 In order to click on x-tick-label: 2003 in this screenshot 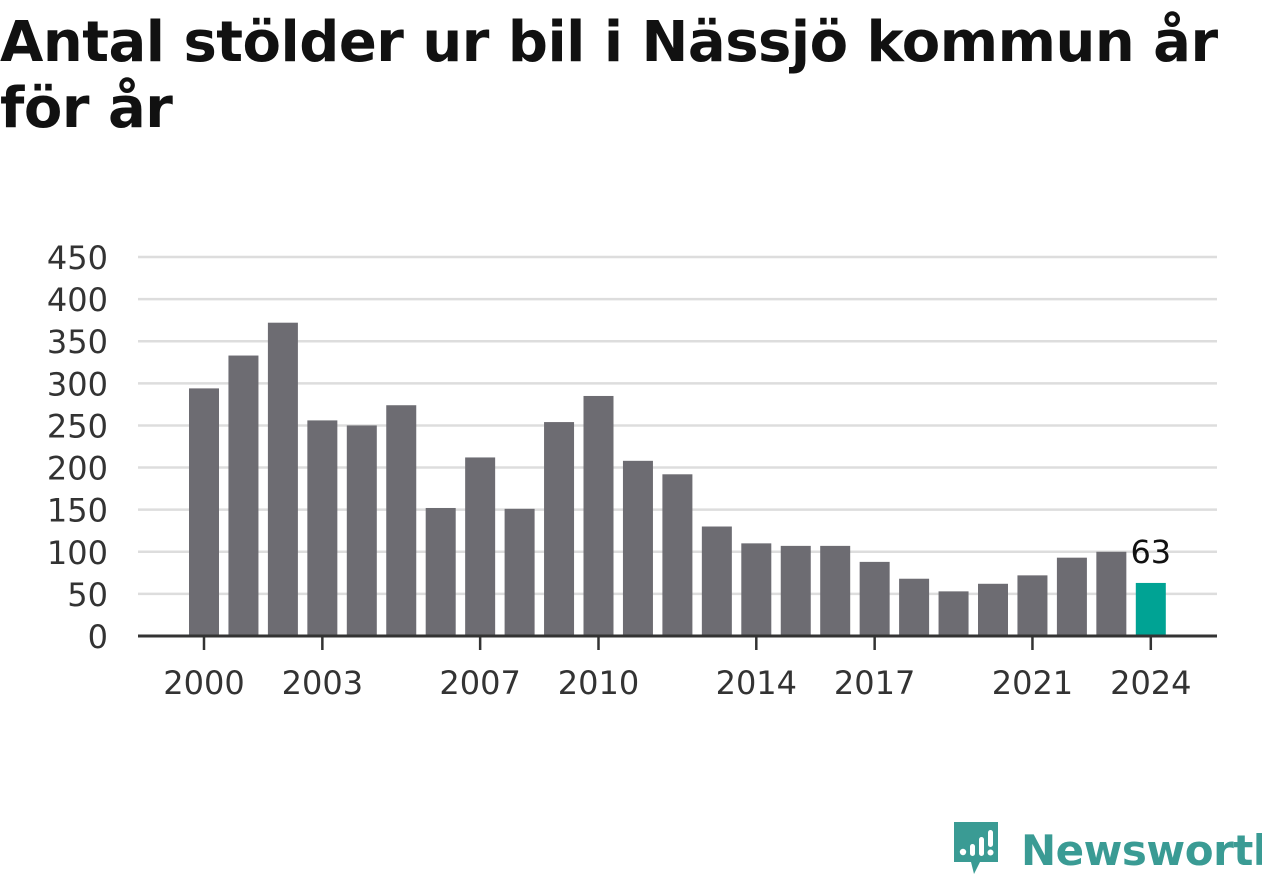, I will do `click(322, 683)`.